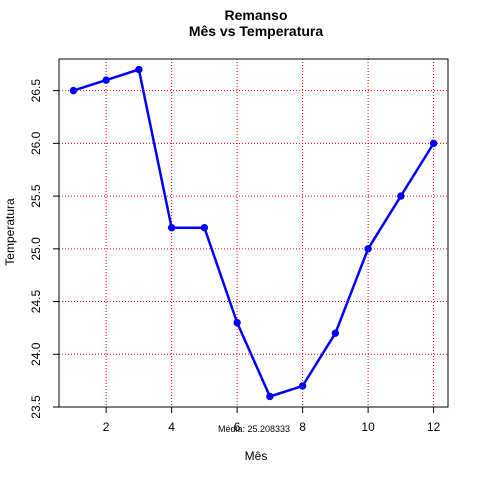 This screenshot has height=480, width=480. What do you see at coordinates (36, 143) in the screenshot?
I see `y-tick-label: 26.0` at bounding box center [36, 143].